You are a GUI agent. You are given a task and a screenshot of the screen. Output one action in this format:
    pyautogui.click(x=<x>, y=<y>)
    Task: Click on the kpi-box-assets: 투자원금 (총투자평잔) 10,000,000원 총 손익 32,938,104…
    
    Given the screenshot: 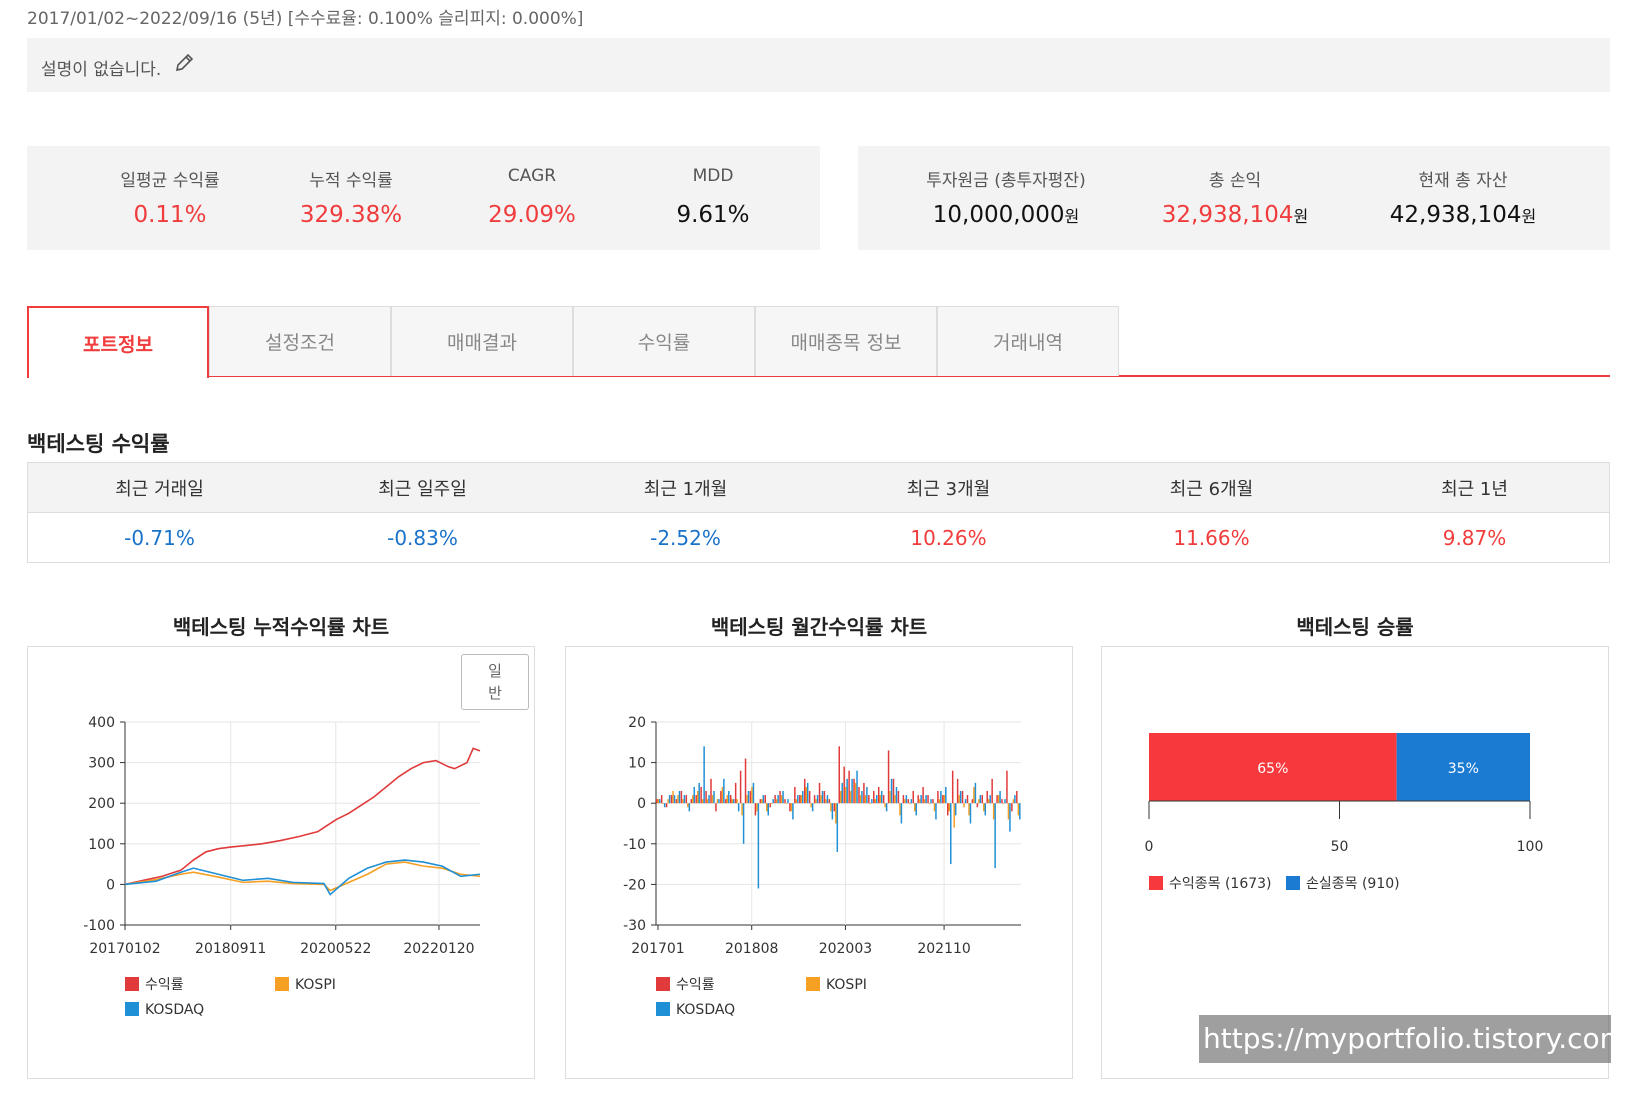 What is the action you would take?
    pyautogui.click(x=1234, y=198)
    